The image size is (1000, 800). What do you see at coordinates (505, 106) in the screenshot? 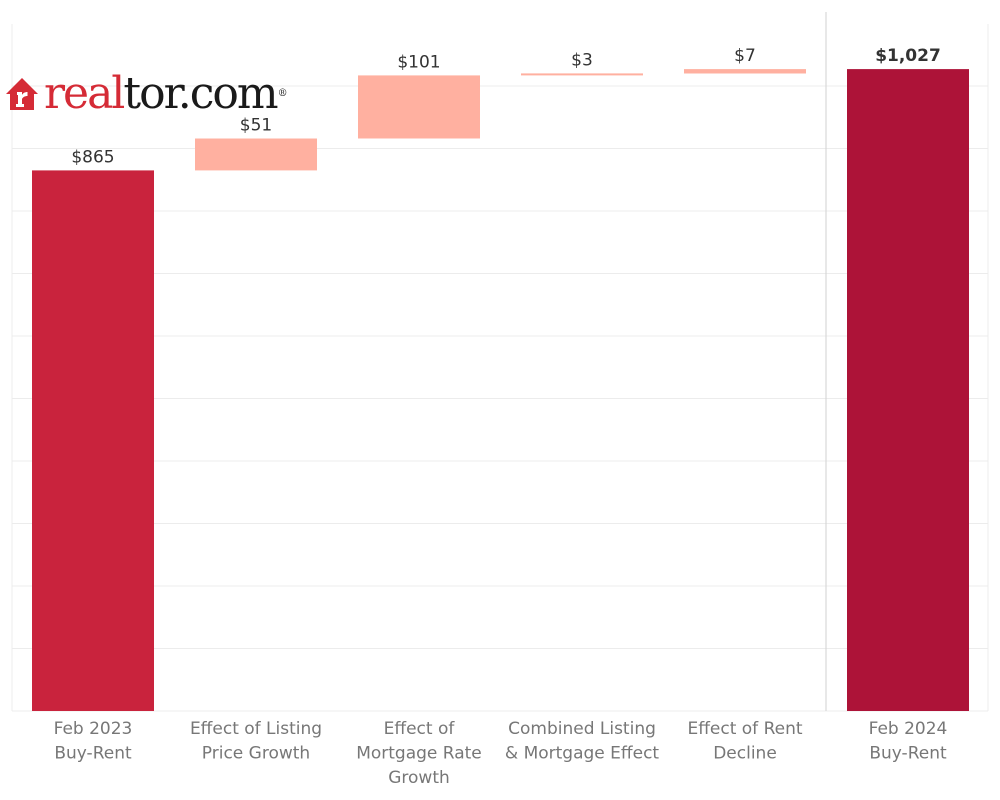
I see `value-labels: $865 $51 $101 $3 $7 $1,027` at bounding box center [505, 106].